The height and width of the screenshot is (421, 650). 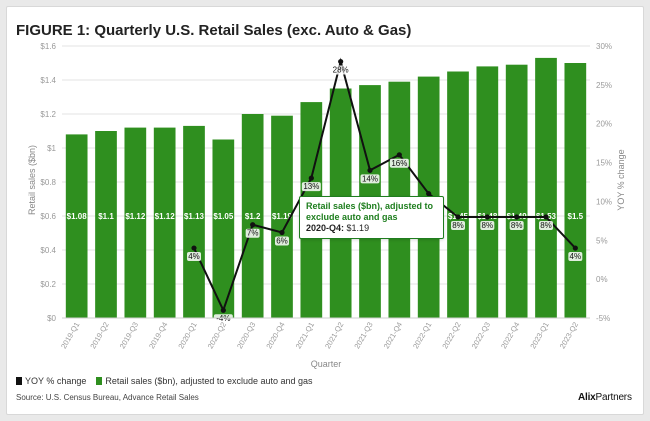 I want to click on x-tick-label: 2020-Q4, so click(x=275, y=336).